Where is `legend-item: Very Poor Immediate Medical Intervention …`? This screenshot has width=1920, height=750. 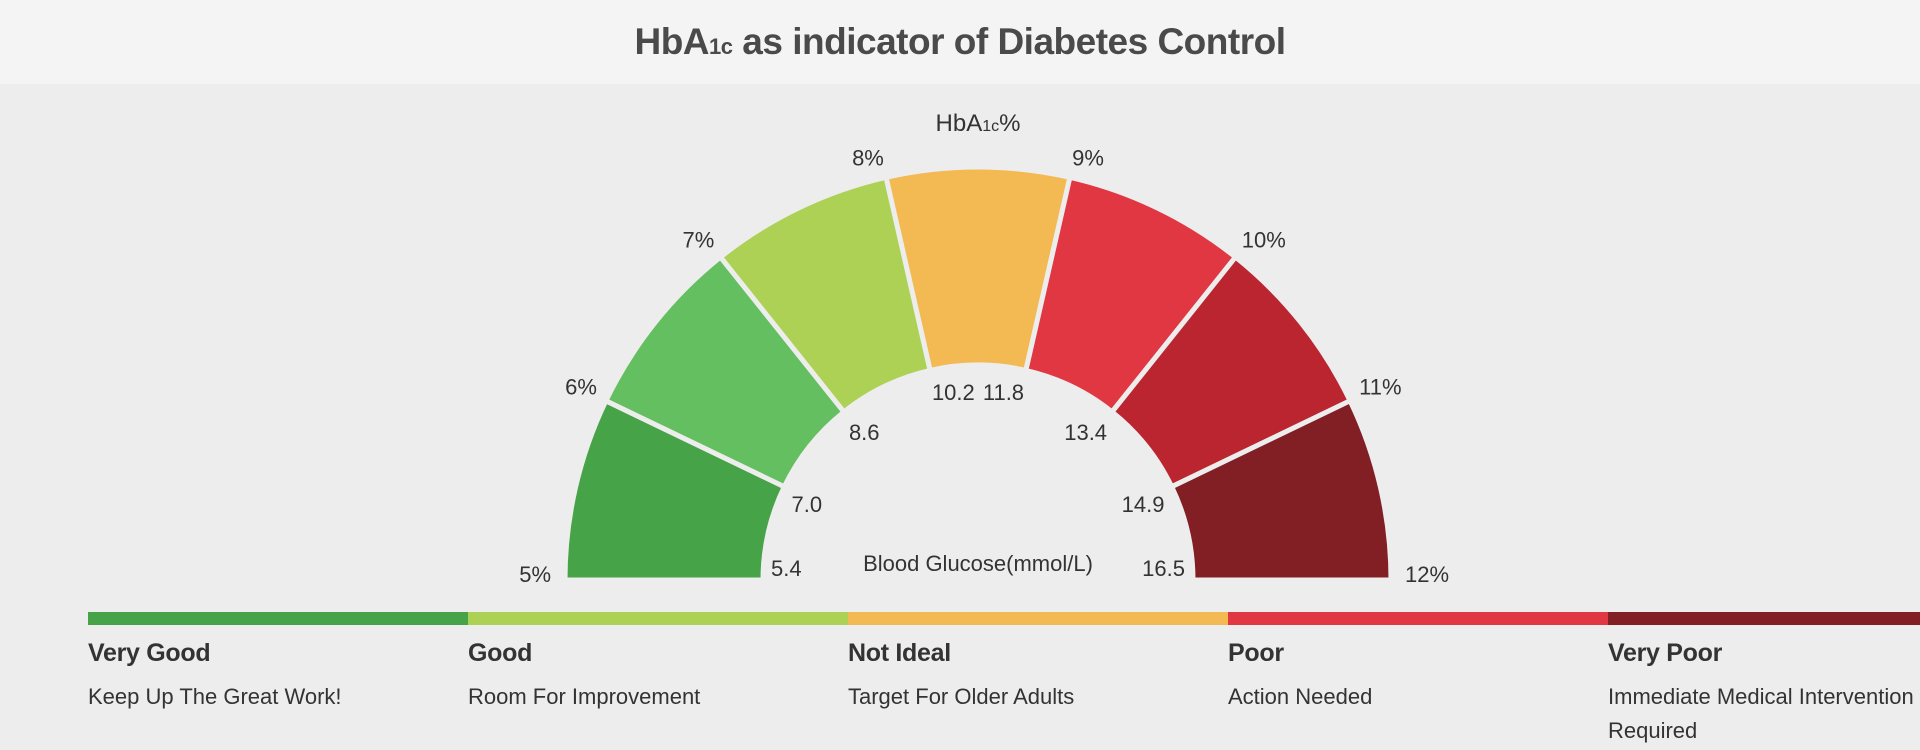
legend-item: Very Poor Immediate Medical Intervention … is located at coordinates (1764, 680).